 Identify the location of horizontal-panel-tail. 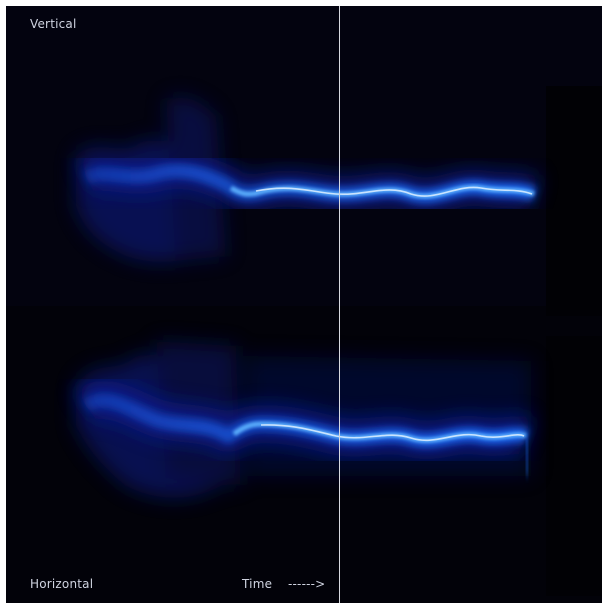
(574, 466).